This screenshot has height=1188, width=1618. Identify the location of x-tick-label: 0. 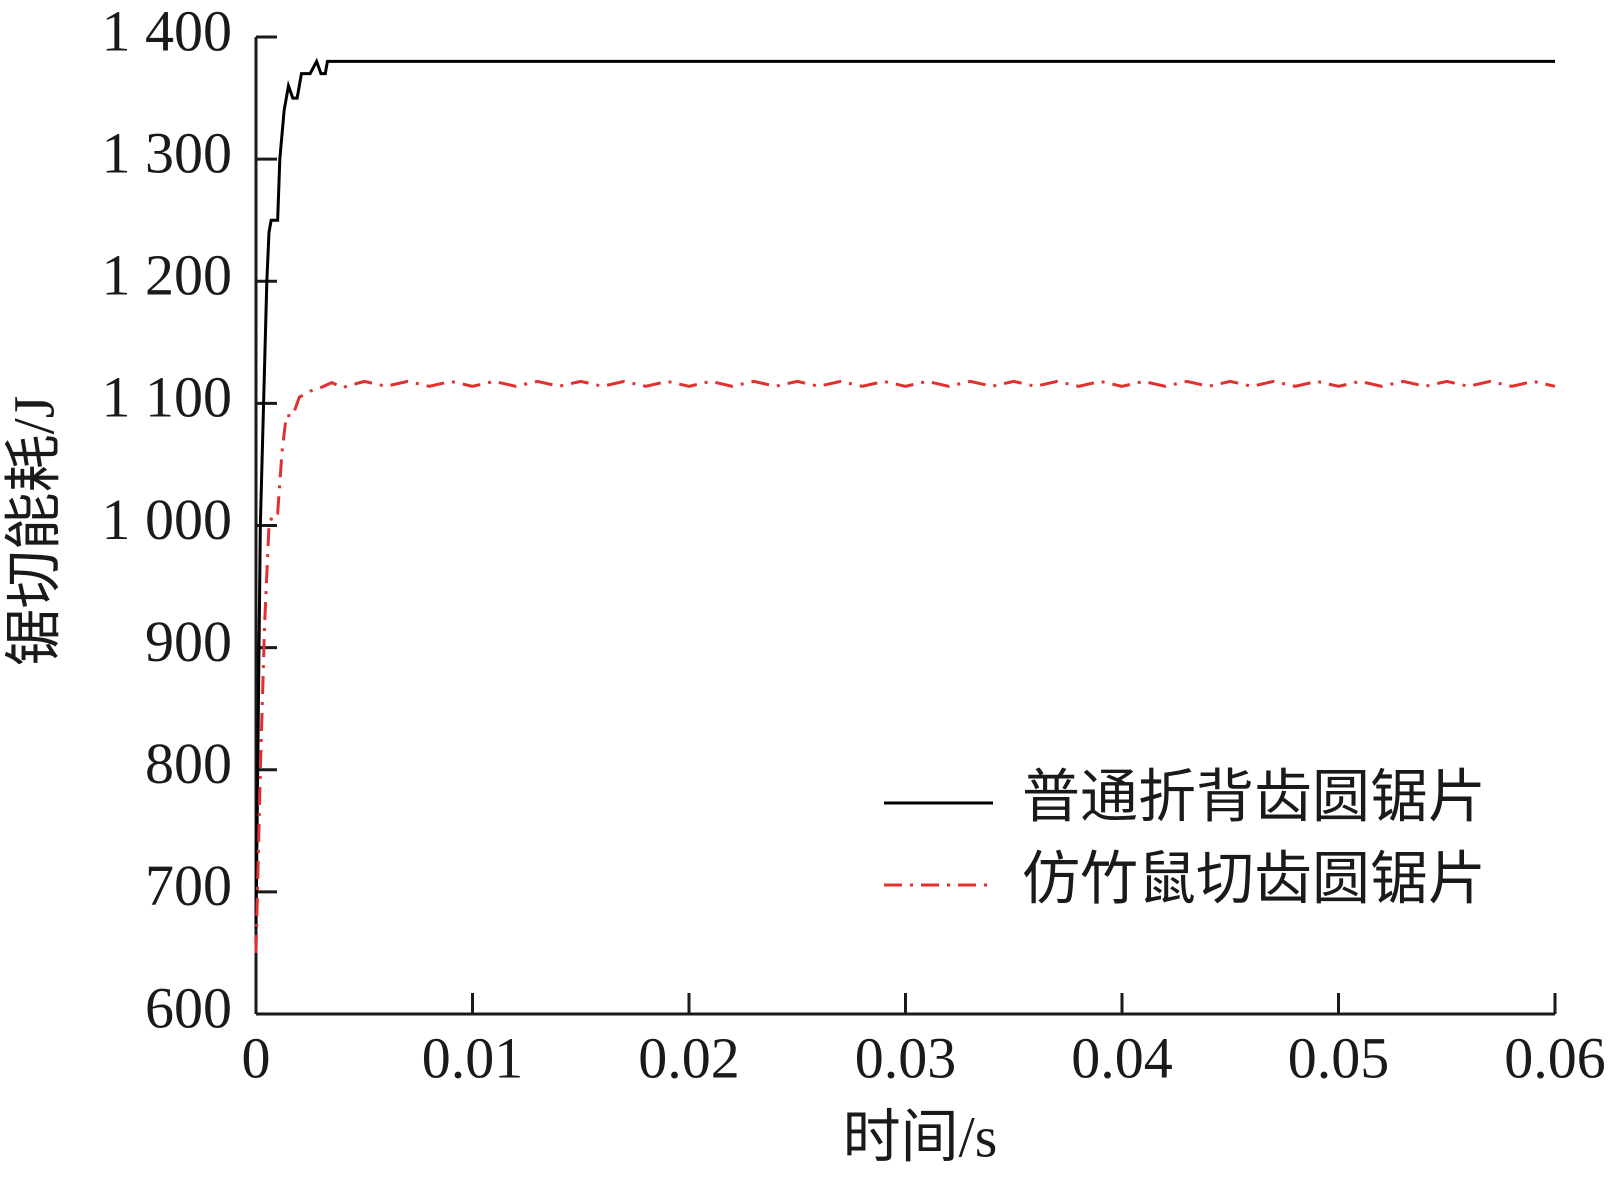
(256, 1057).